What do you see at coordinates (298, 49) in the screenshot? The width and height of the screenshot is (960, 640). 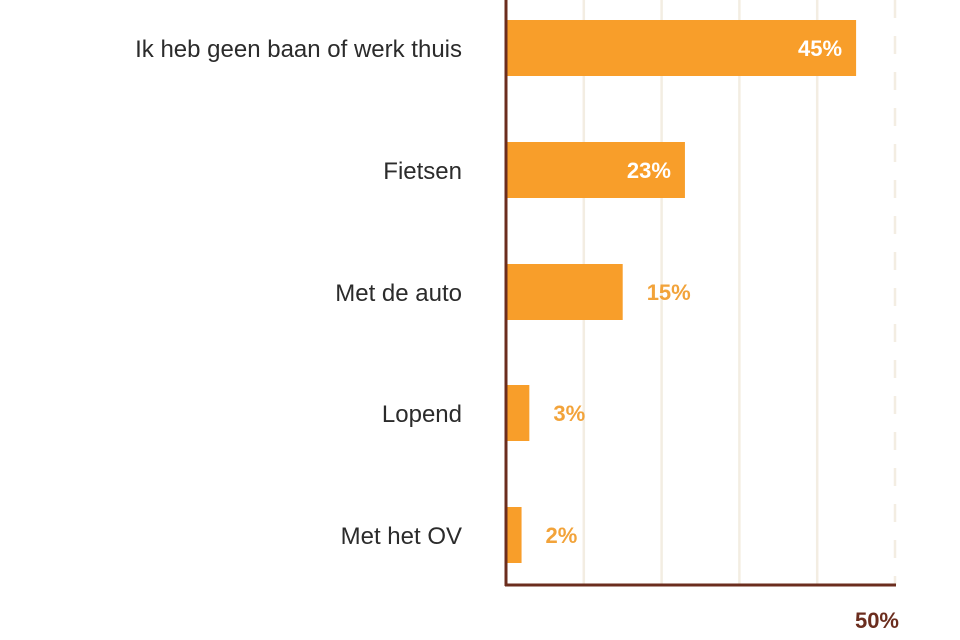 I see `category-label: Ik heb geen baan of werk thuis` at bounding box center [298, 49].